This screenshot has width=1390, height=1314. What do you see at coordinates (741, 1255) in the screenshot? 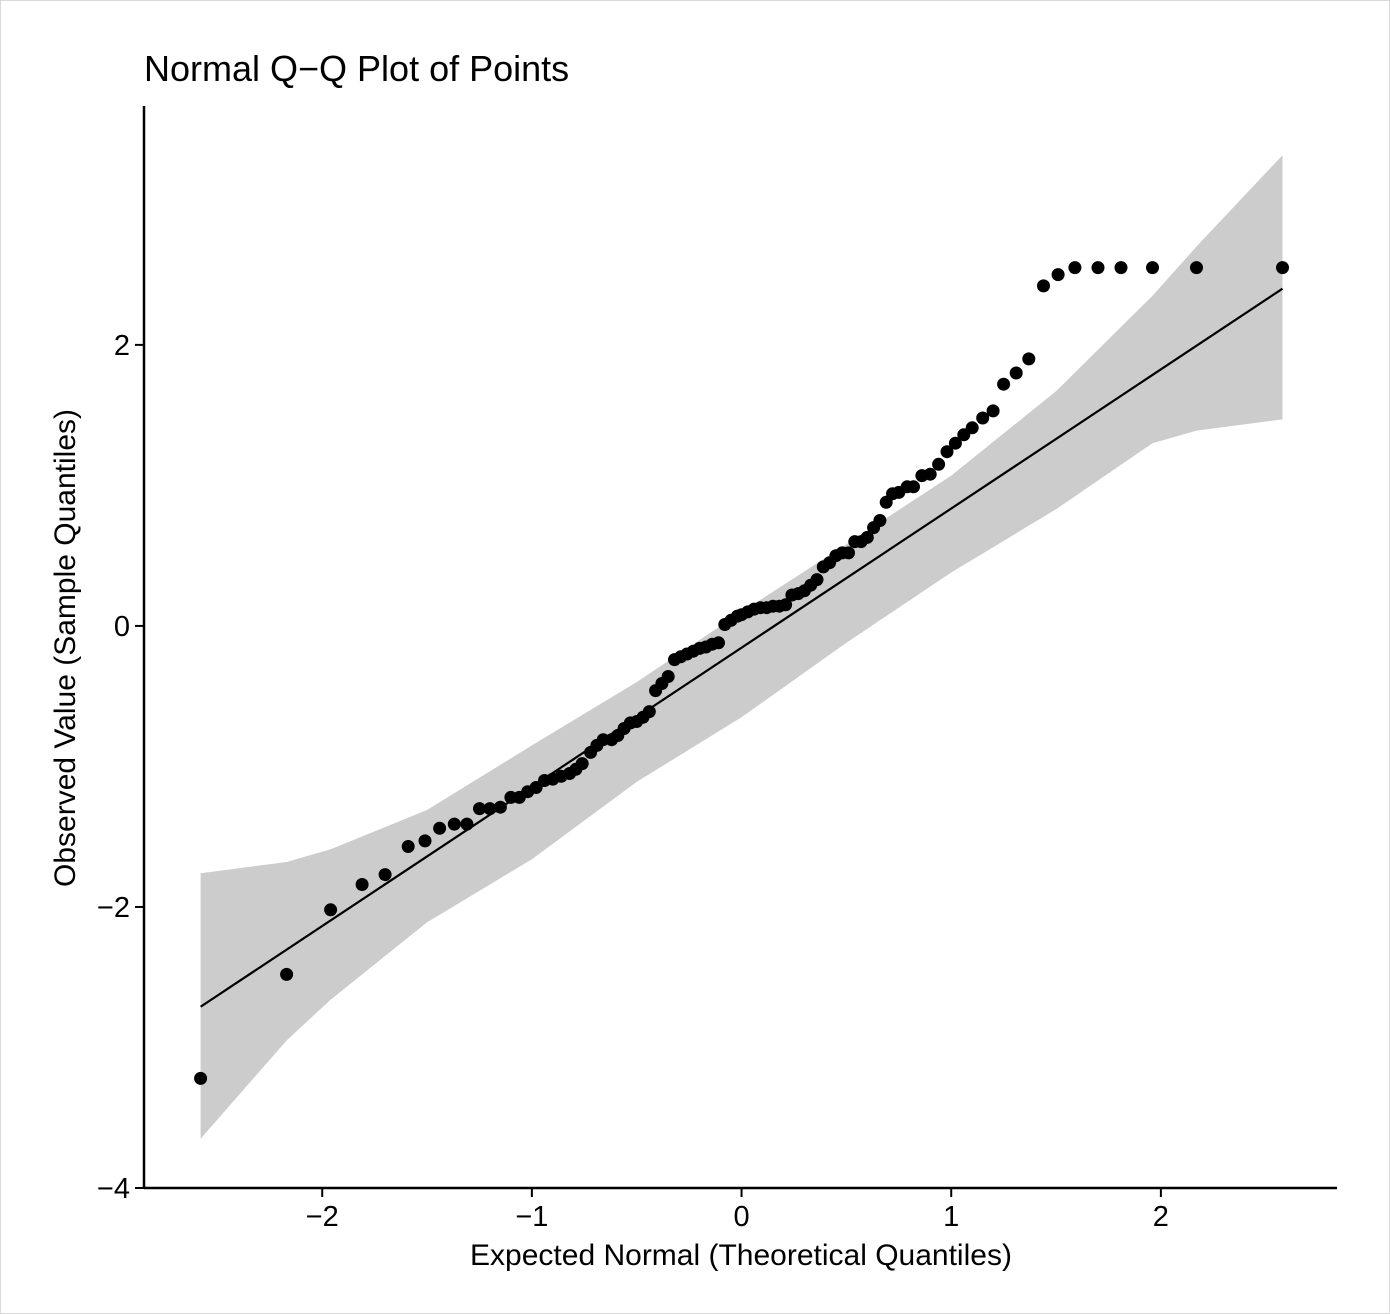
I see `x-axis-title: Expected Normal (Theoretical Quantiles)` at bounding box center [741, 1255].